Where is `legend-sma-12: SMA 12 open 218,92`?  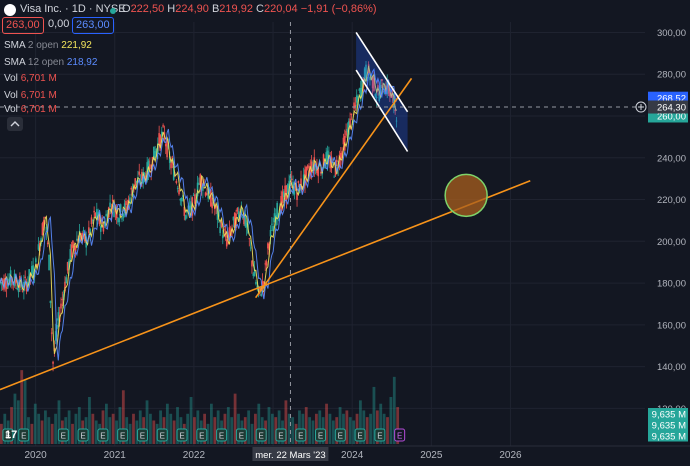 legend-sma-12: SMA 12 open 218,92 is located at coordinates (51, 62).